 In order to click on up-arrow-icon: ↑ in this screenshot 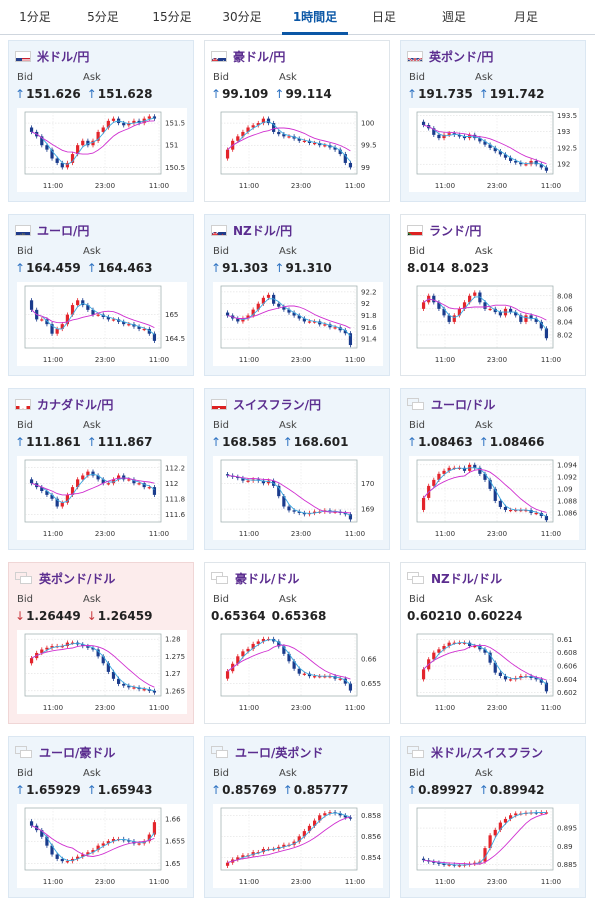, I will do `click(287, 790)`.